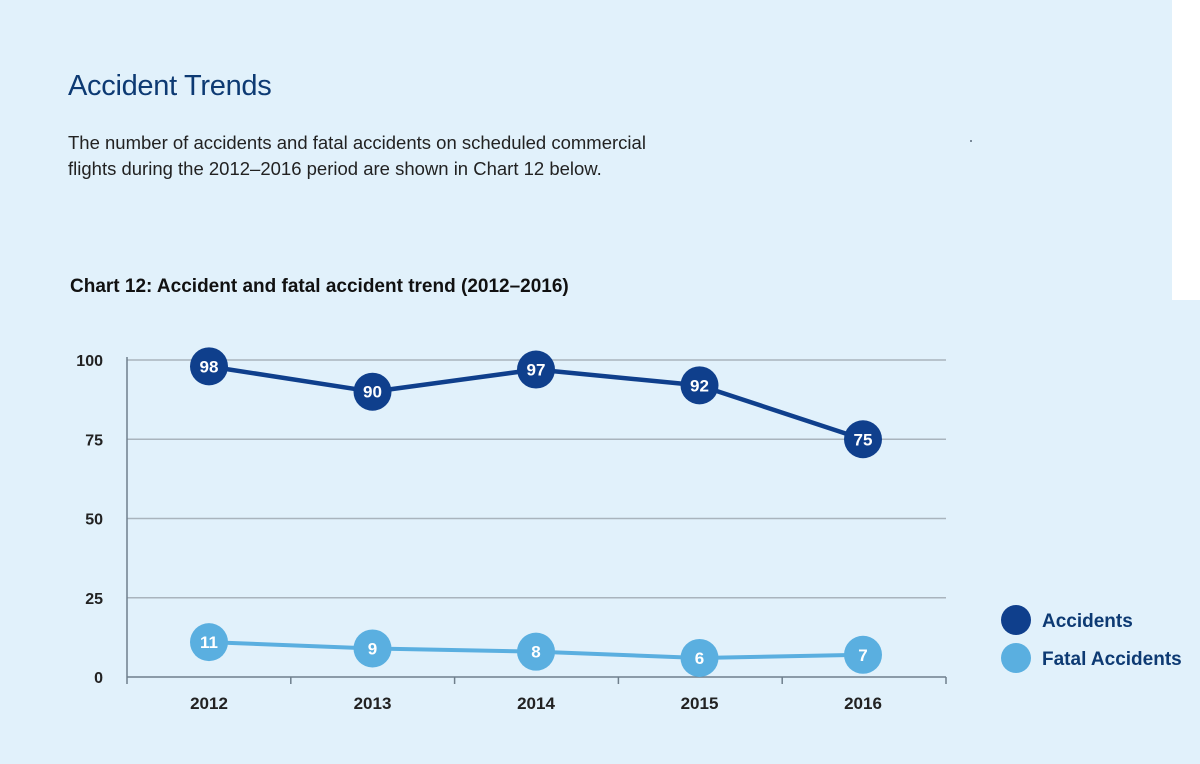  What do you see at coordinates (700, 703) in the screenshot?
I see `x-tick-label: 2015` at bounding box center [700, 703].